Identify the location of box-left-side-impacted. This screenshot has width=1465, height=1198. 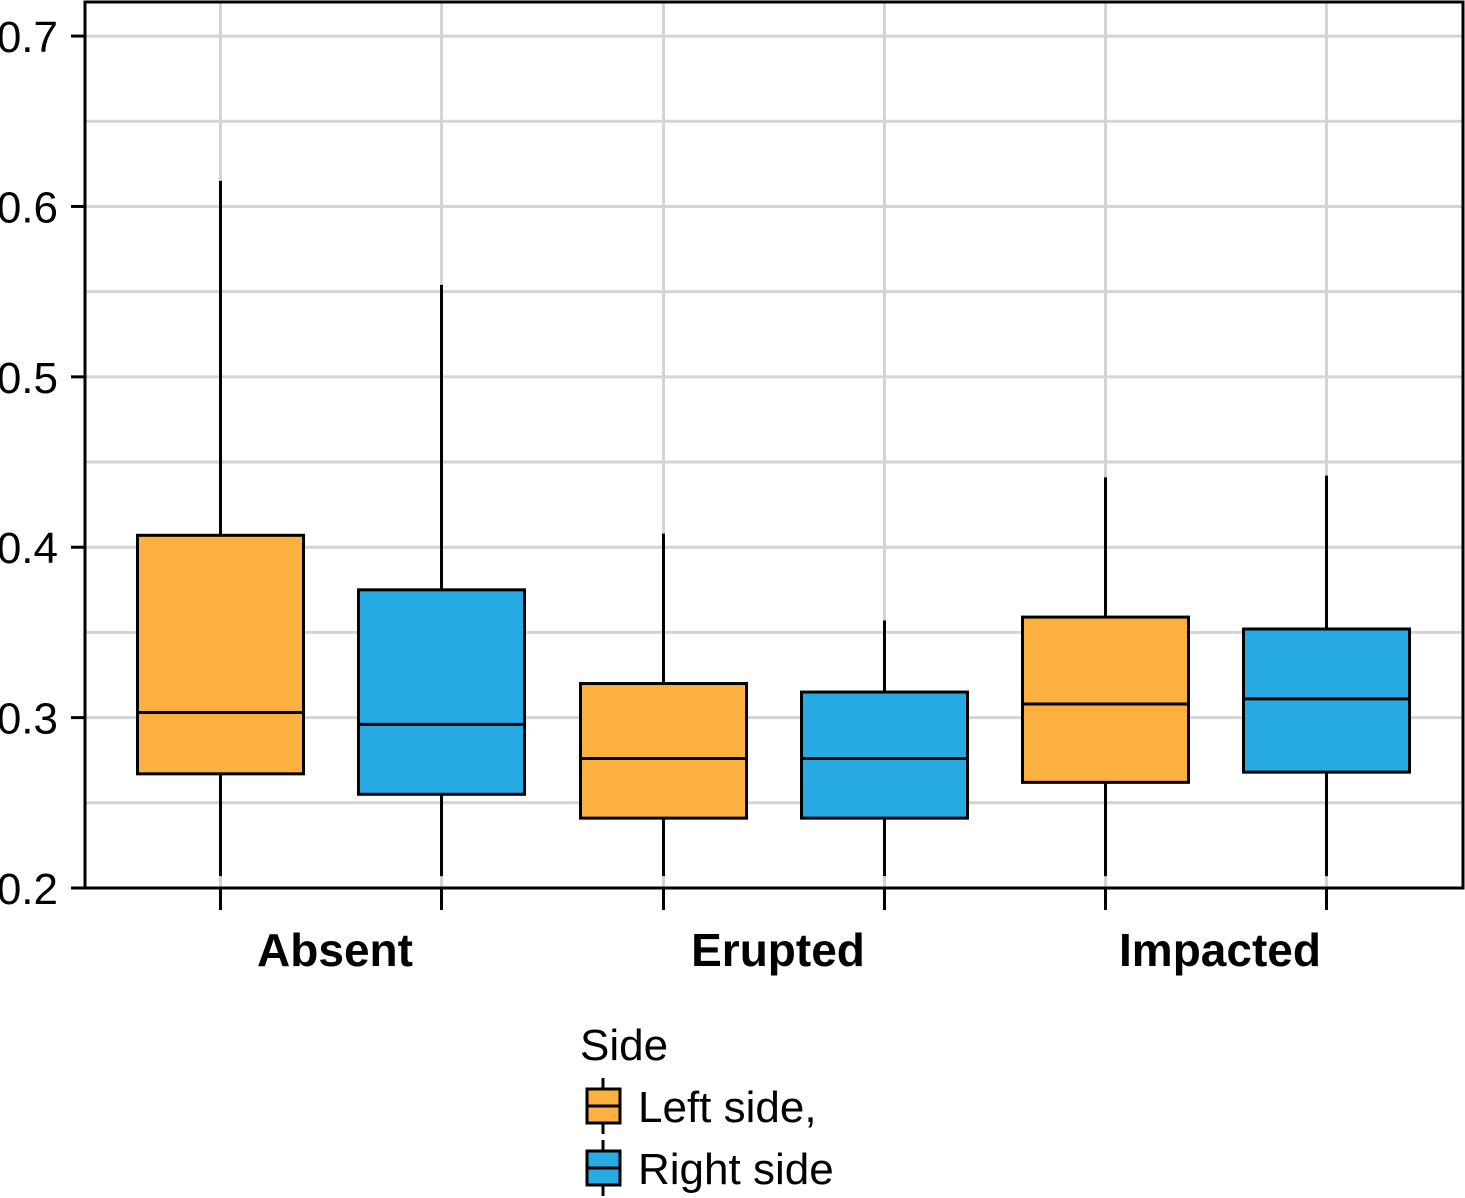
(1105, 677).